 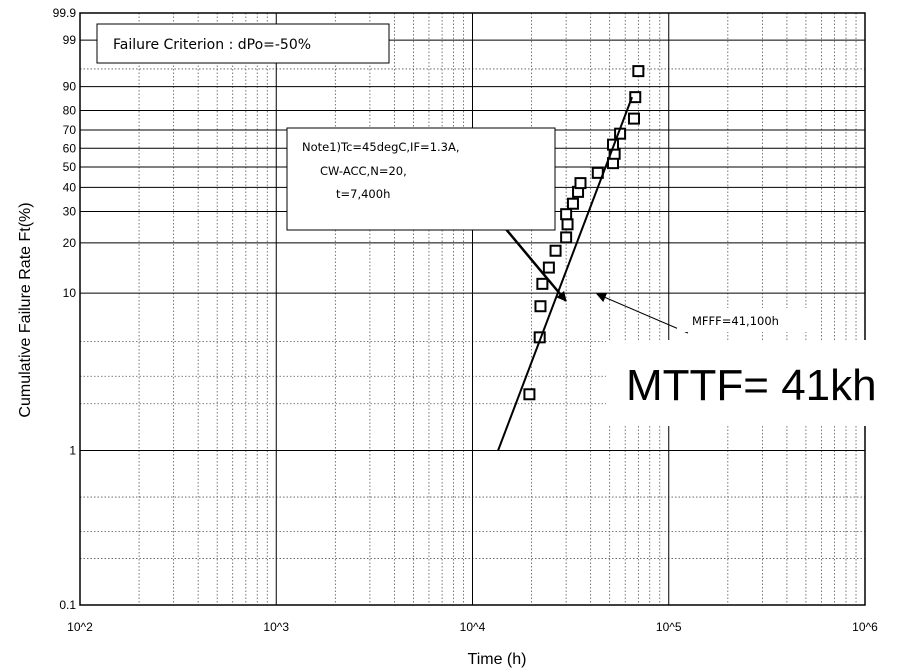 What do you see at coordinates (70, 293) in the screenshot?
I see `y-tick-label: 10` at bounding box center [70, 293].